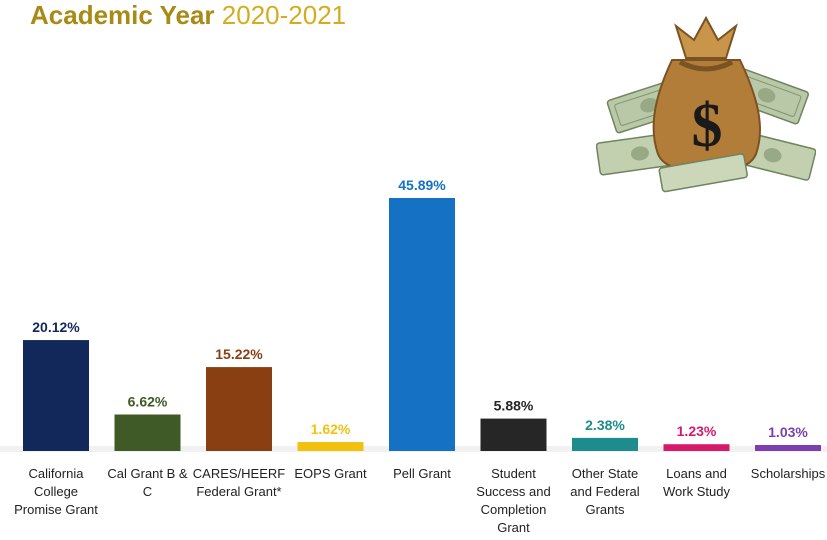 Image resolution: width=827 pixels, height=540 pixels. What do you see at coordinates (56, 327) in the screenshot?
I see `data-label: 20.12%` at bounding box center [56, 327].